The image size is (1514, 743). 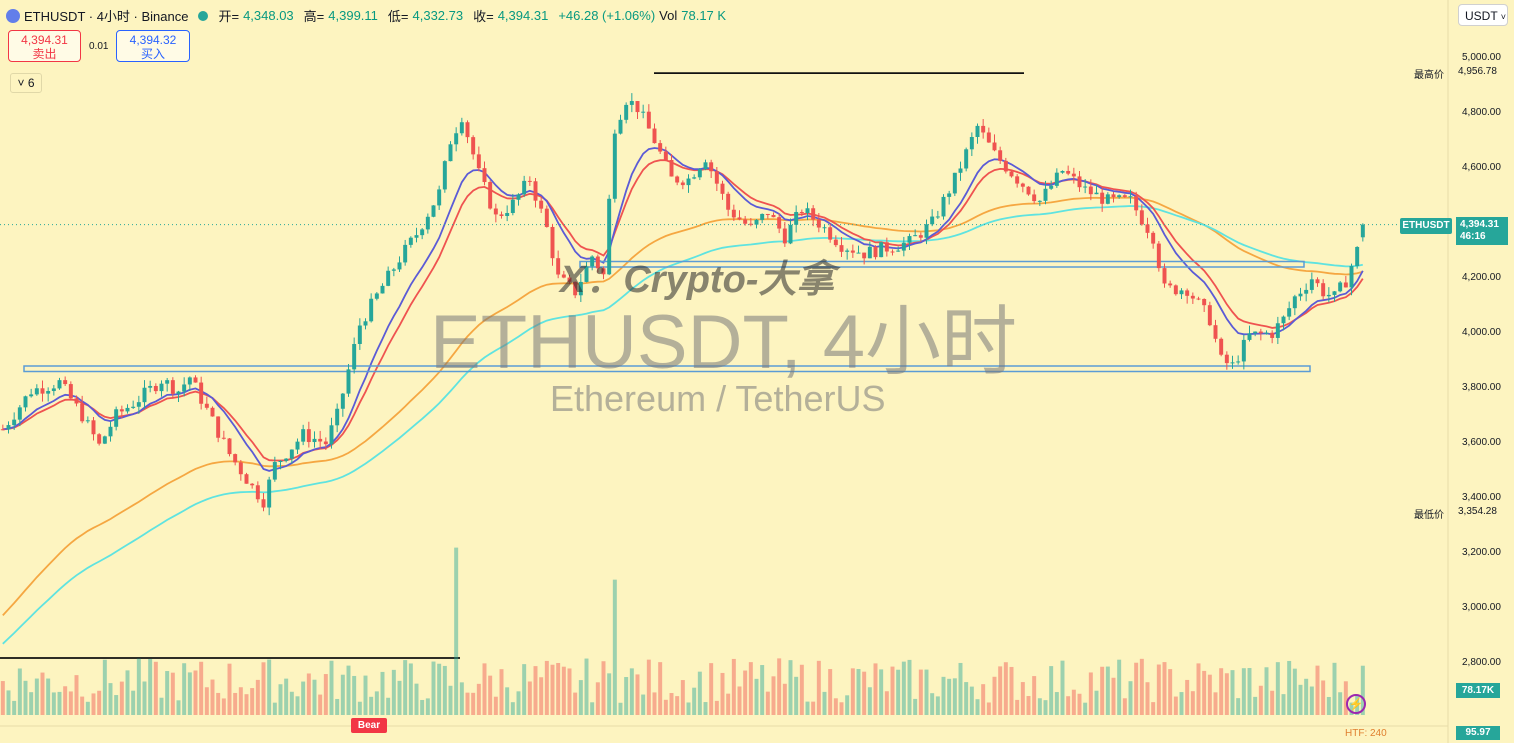 What do you see at coordinates (668, 15) in the screenshot?
I see `volume-label: Vol` at bounding box center [668, 15].